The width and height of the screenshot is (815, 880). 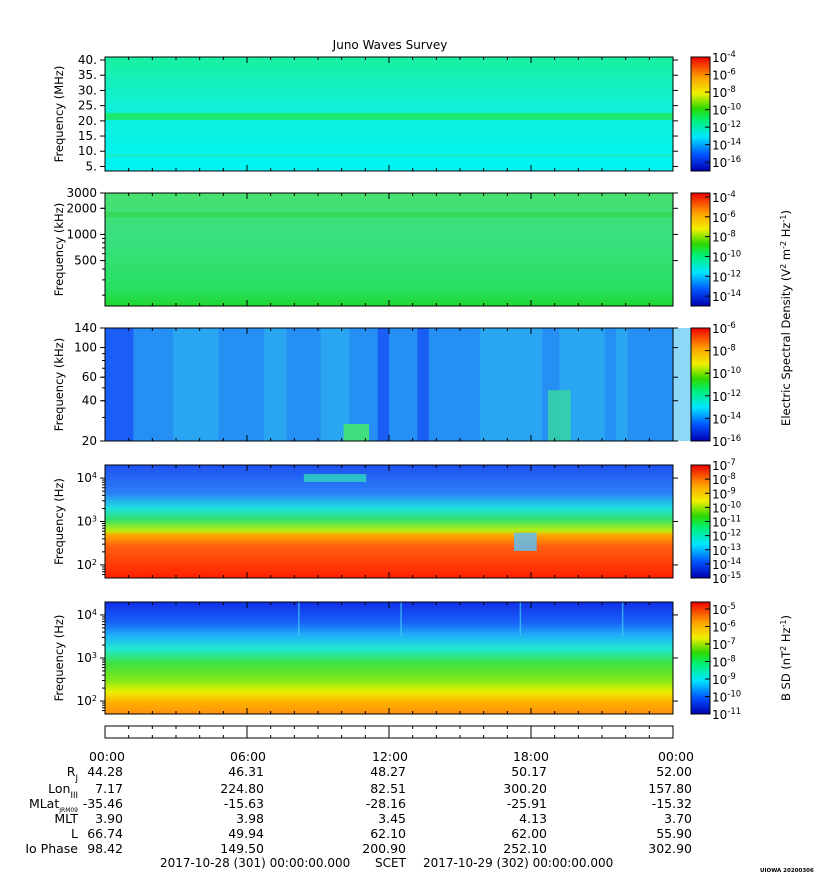 I want to click on ephemeris-value: 55.90, so click(x=674, y=833).